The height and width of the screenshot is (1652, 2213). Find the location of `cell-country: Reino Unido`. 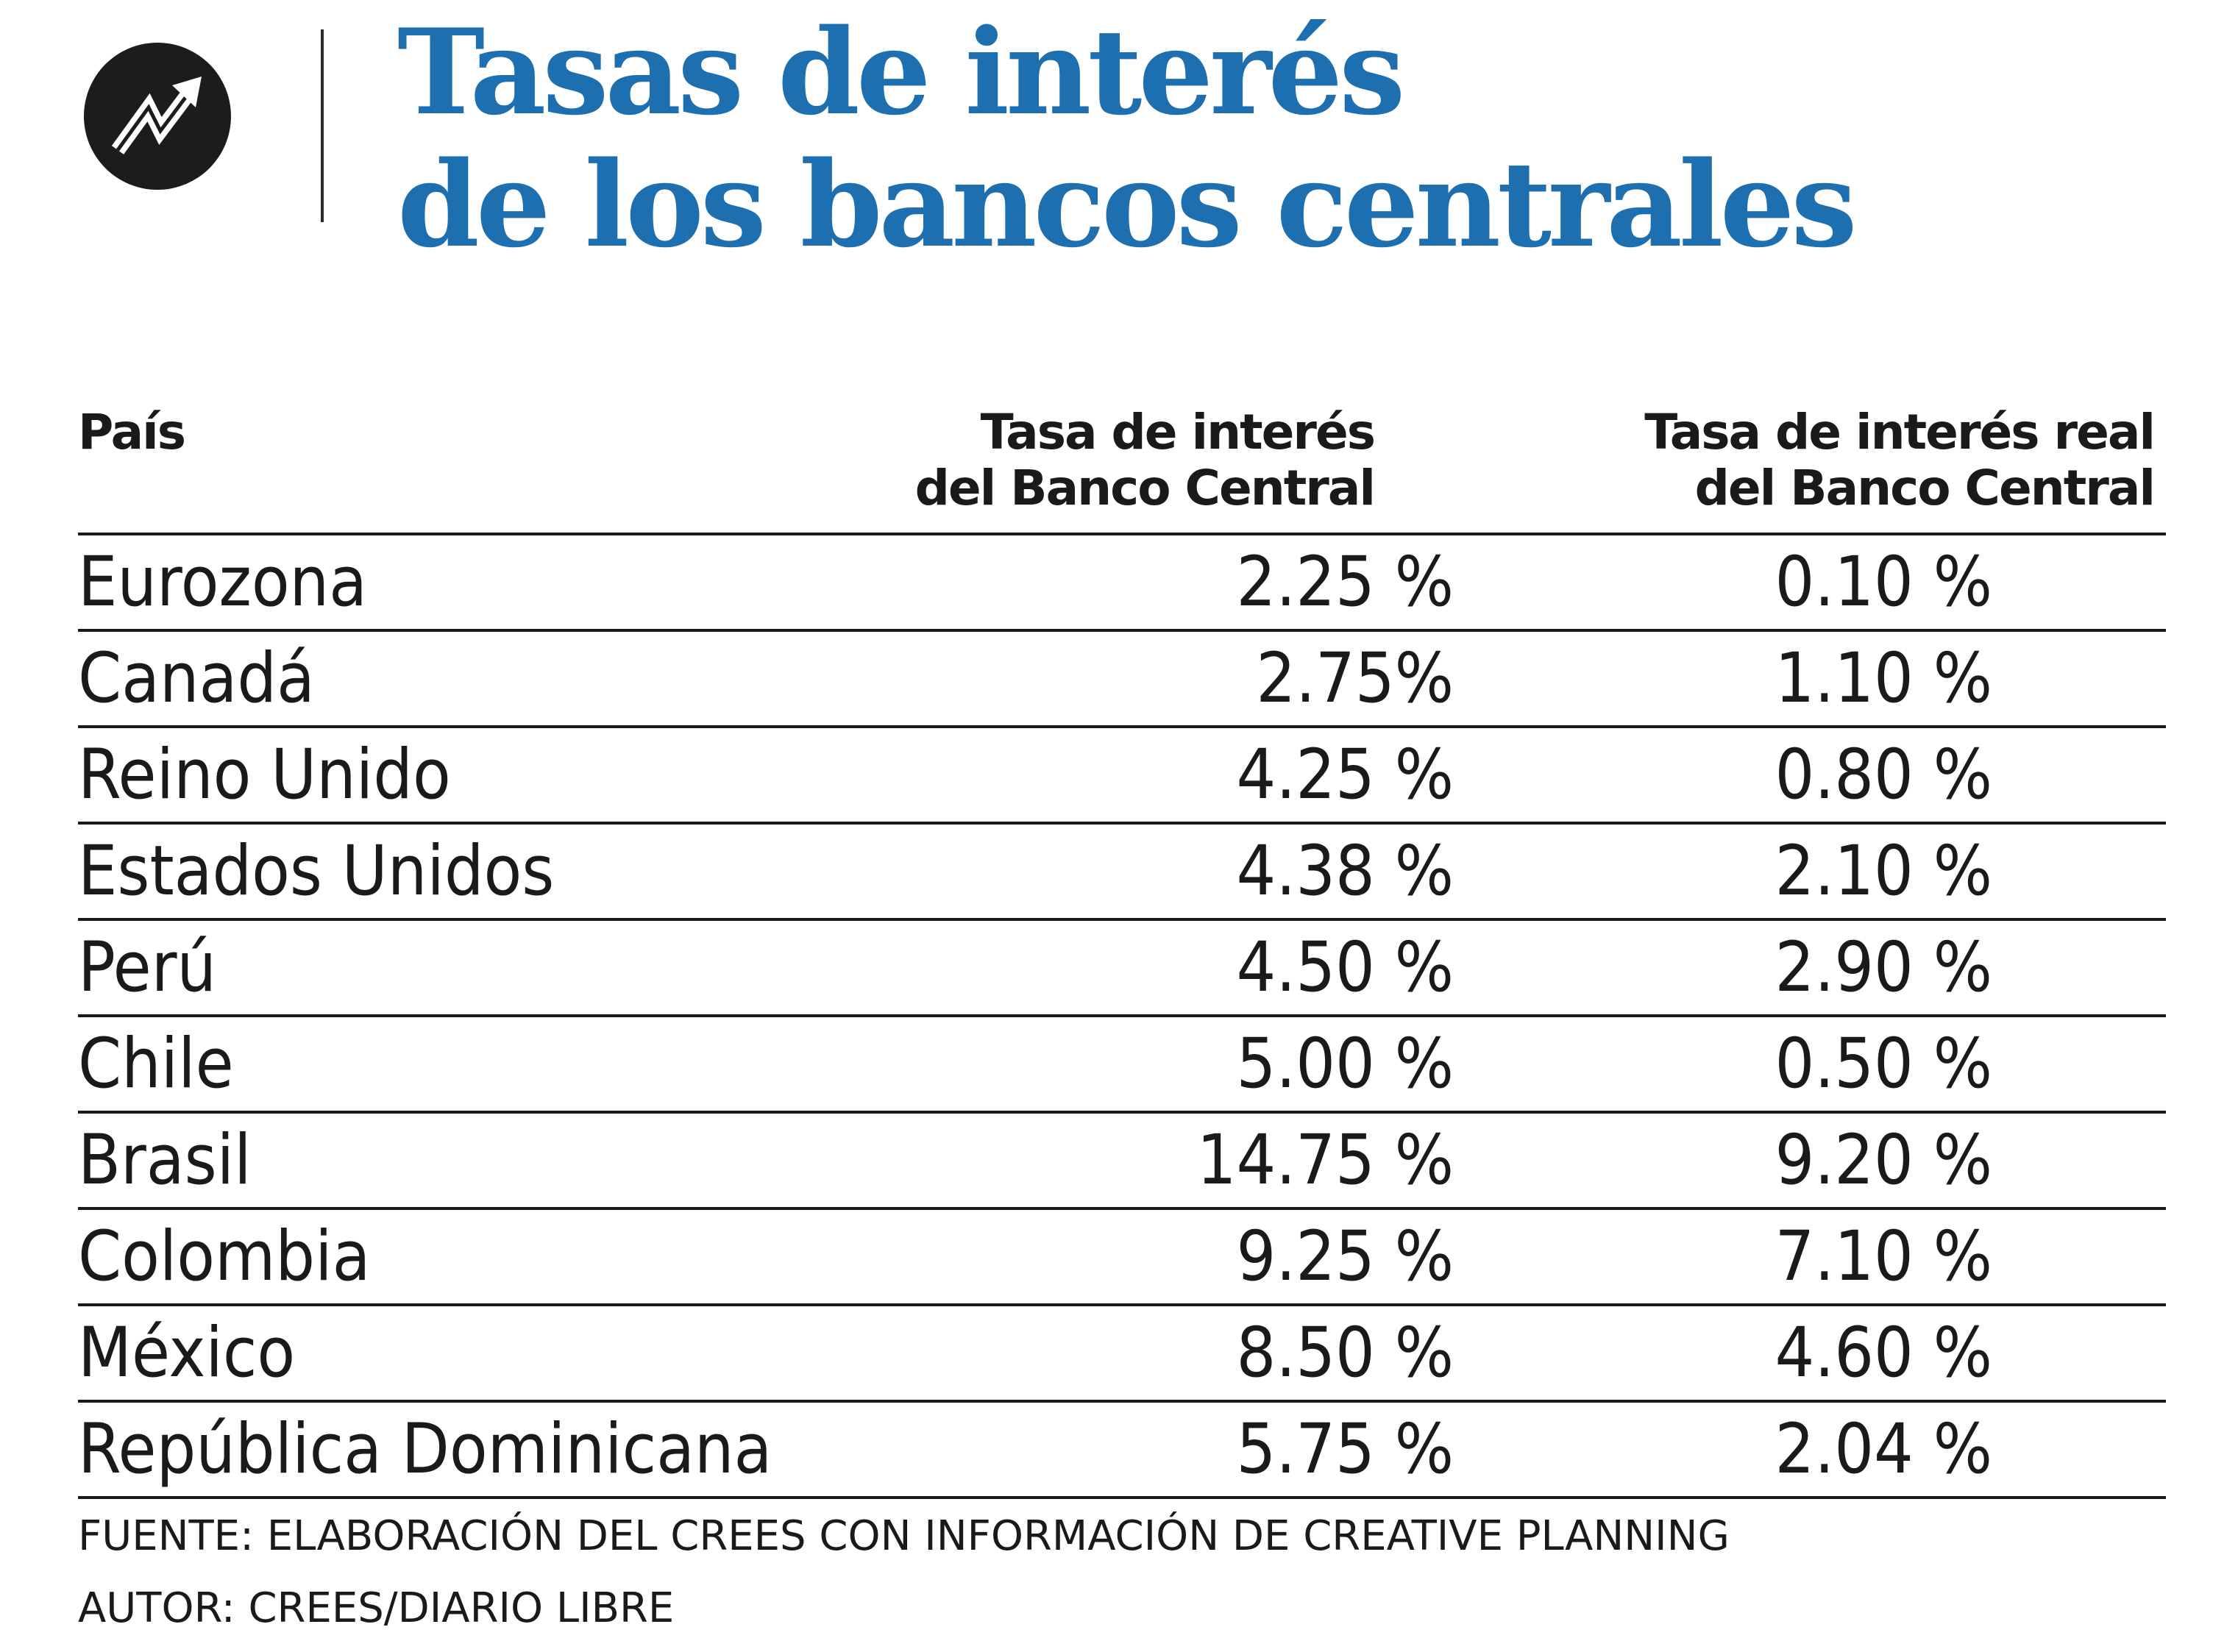

cell-country: Reino Unido is located at coordinates (482, 776).